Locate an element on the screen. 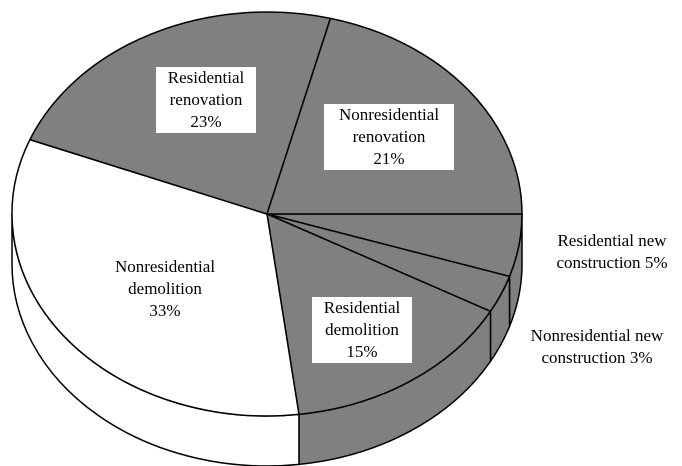  label-box: Nonresidential new construction 3% is located at coordinates (597, 346).